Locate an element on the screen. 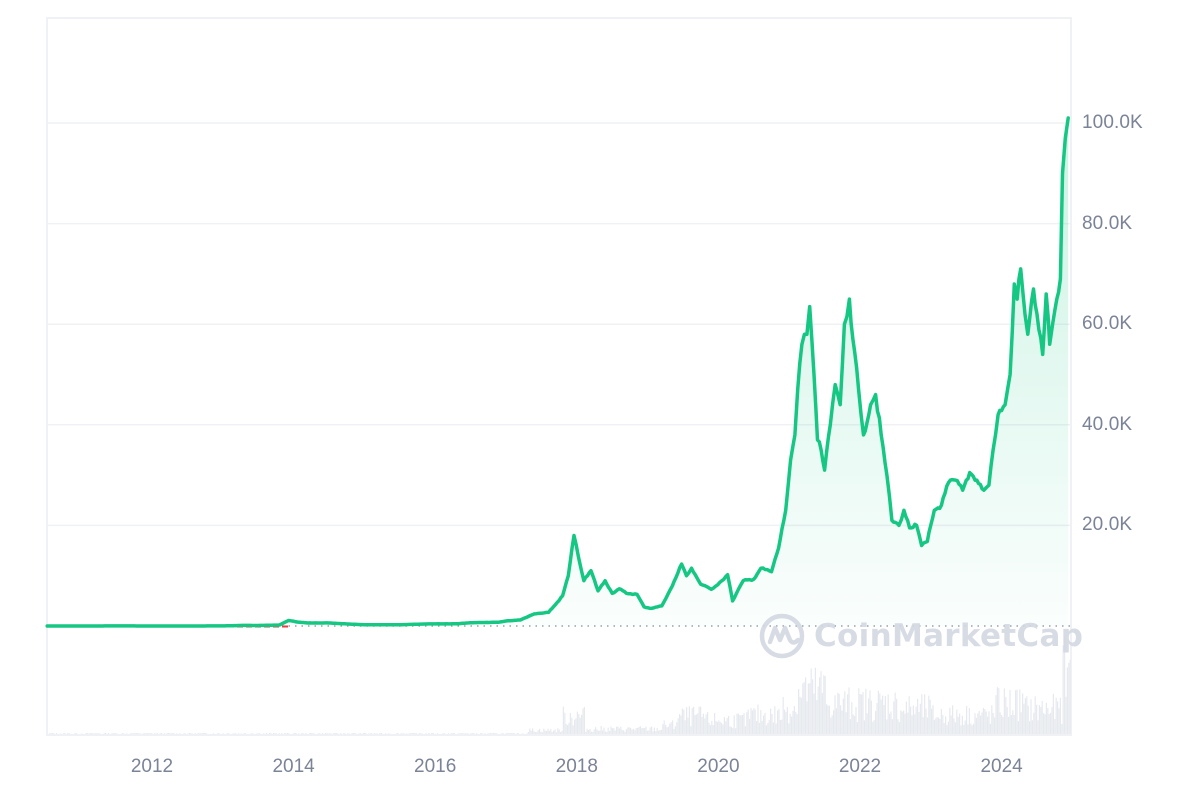 The image size is (1200, 805). y-tick-label: 80.0K is located at coordinates (1107, 223).